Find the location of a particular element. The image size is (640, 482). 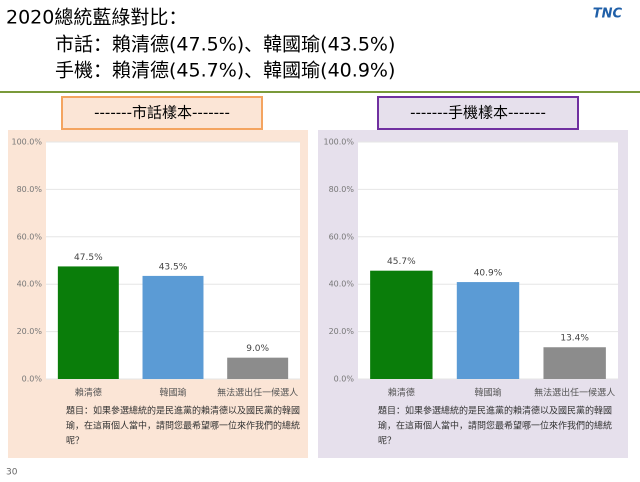

data-label: 13.4% is located at coordinates (574, 339).